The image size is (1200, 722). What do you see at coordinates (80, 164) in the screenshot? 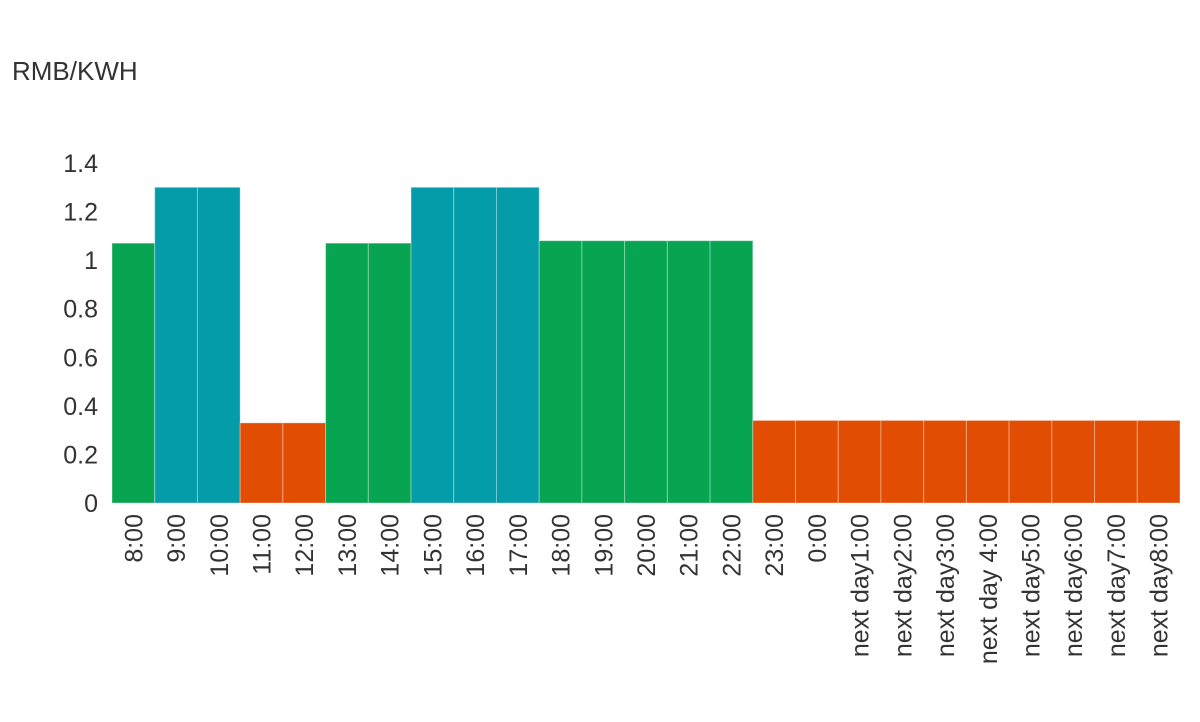
I see `y-tick-label: 1.4` at bounding box center [80, 164].